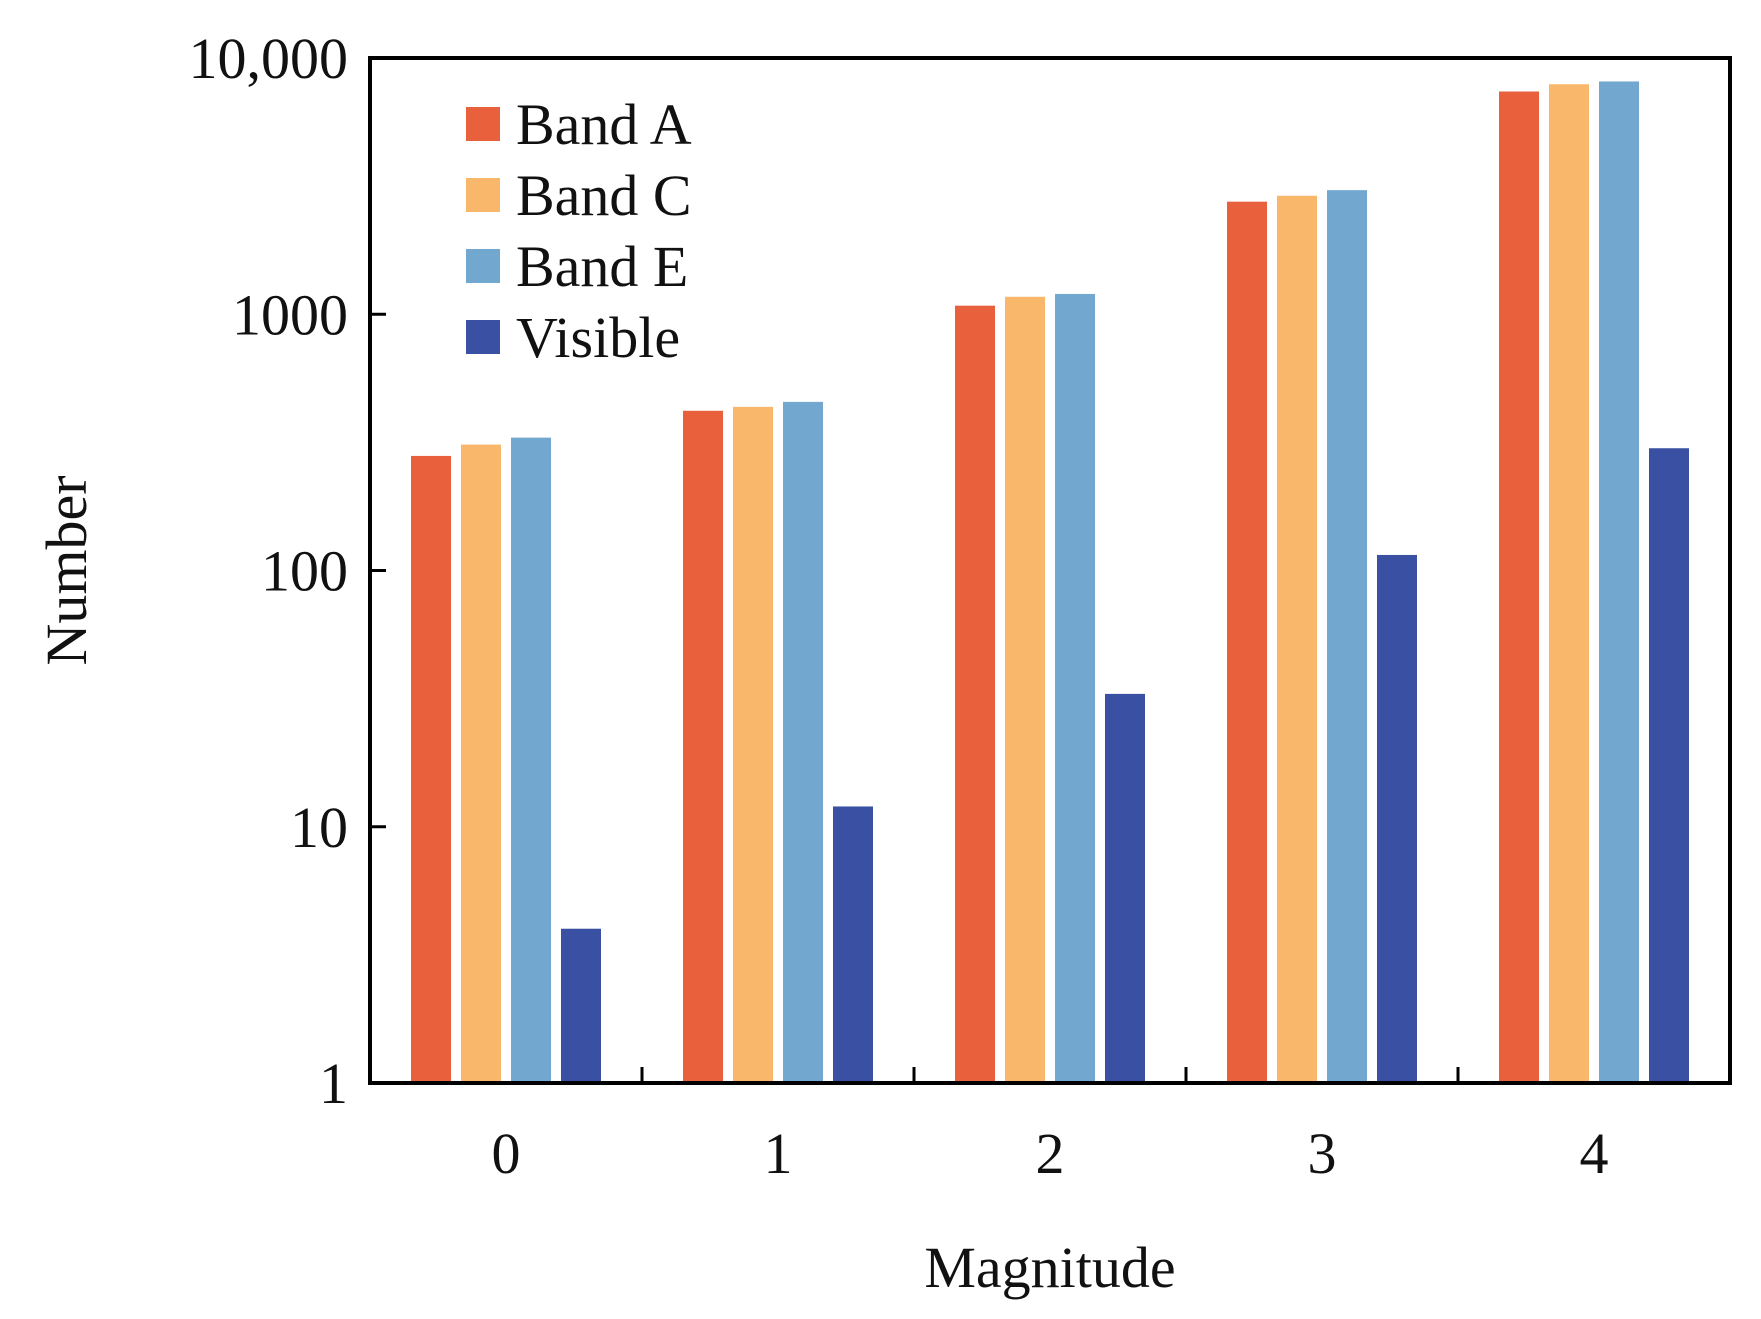 The height and width of the screenshot is (1319, 1761). I want to click on legend-label: Visible, so click(598, 337).